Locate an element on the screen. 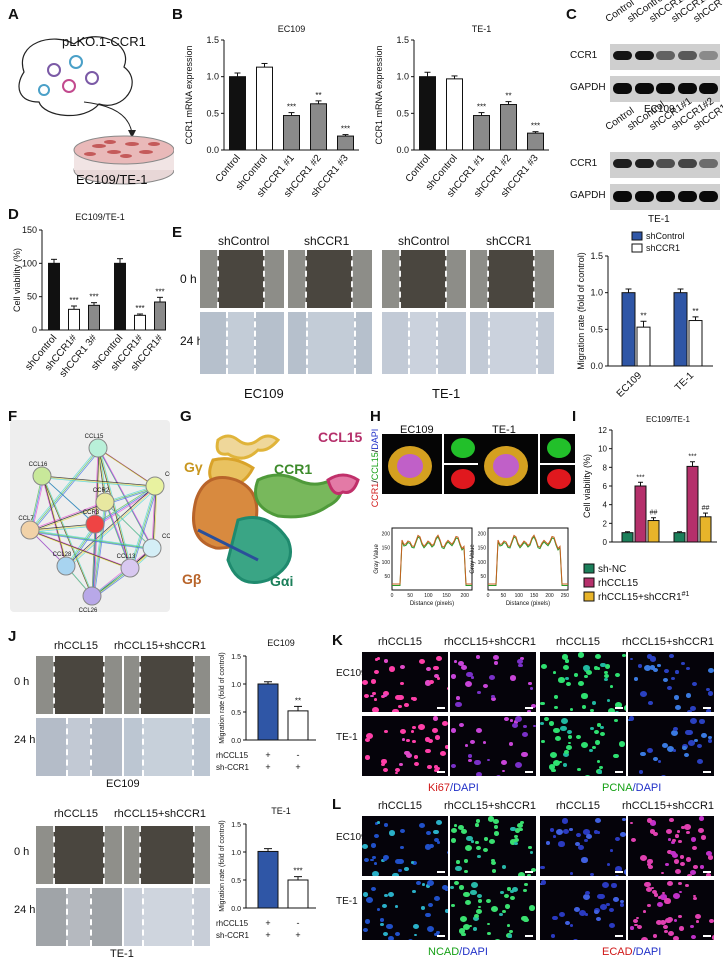  e-col-1: shControl is located at coordinates (243, 241).